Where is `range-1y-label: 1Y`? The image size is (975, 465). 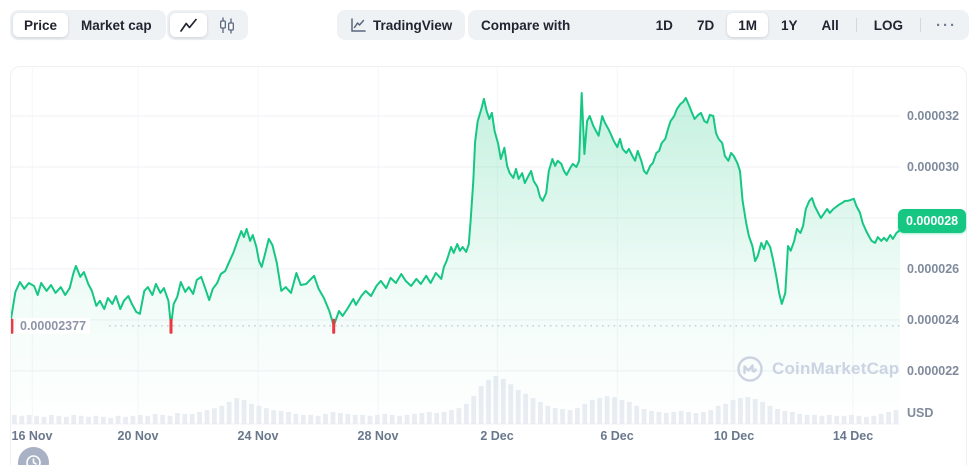 range-1y-label: 1Y is located at coordinates (789, 25).